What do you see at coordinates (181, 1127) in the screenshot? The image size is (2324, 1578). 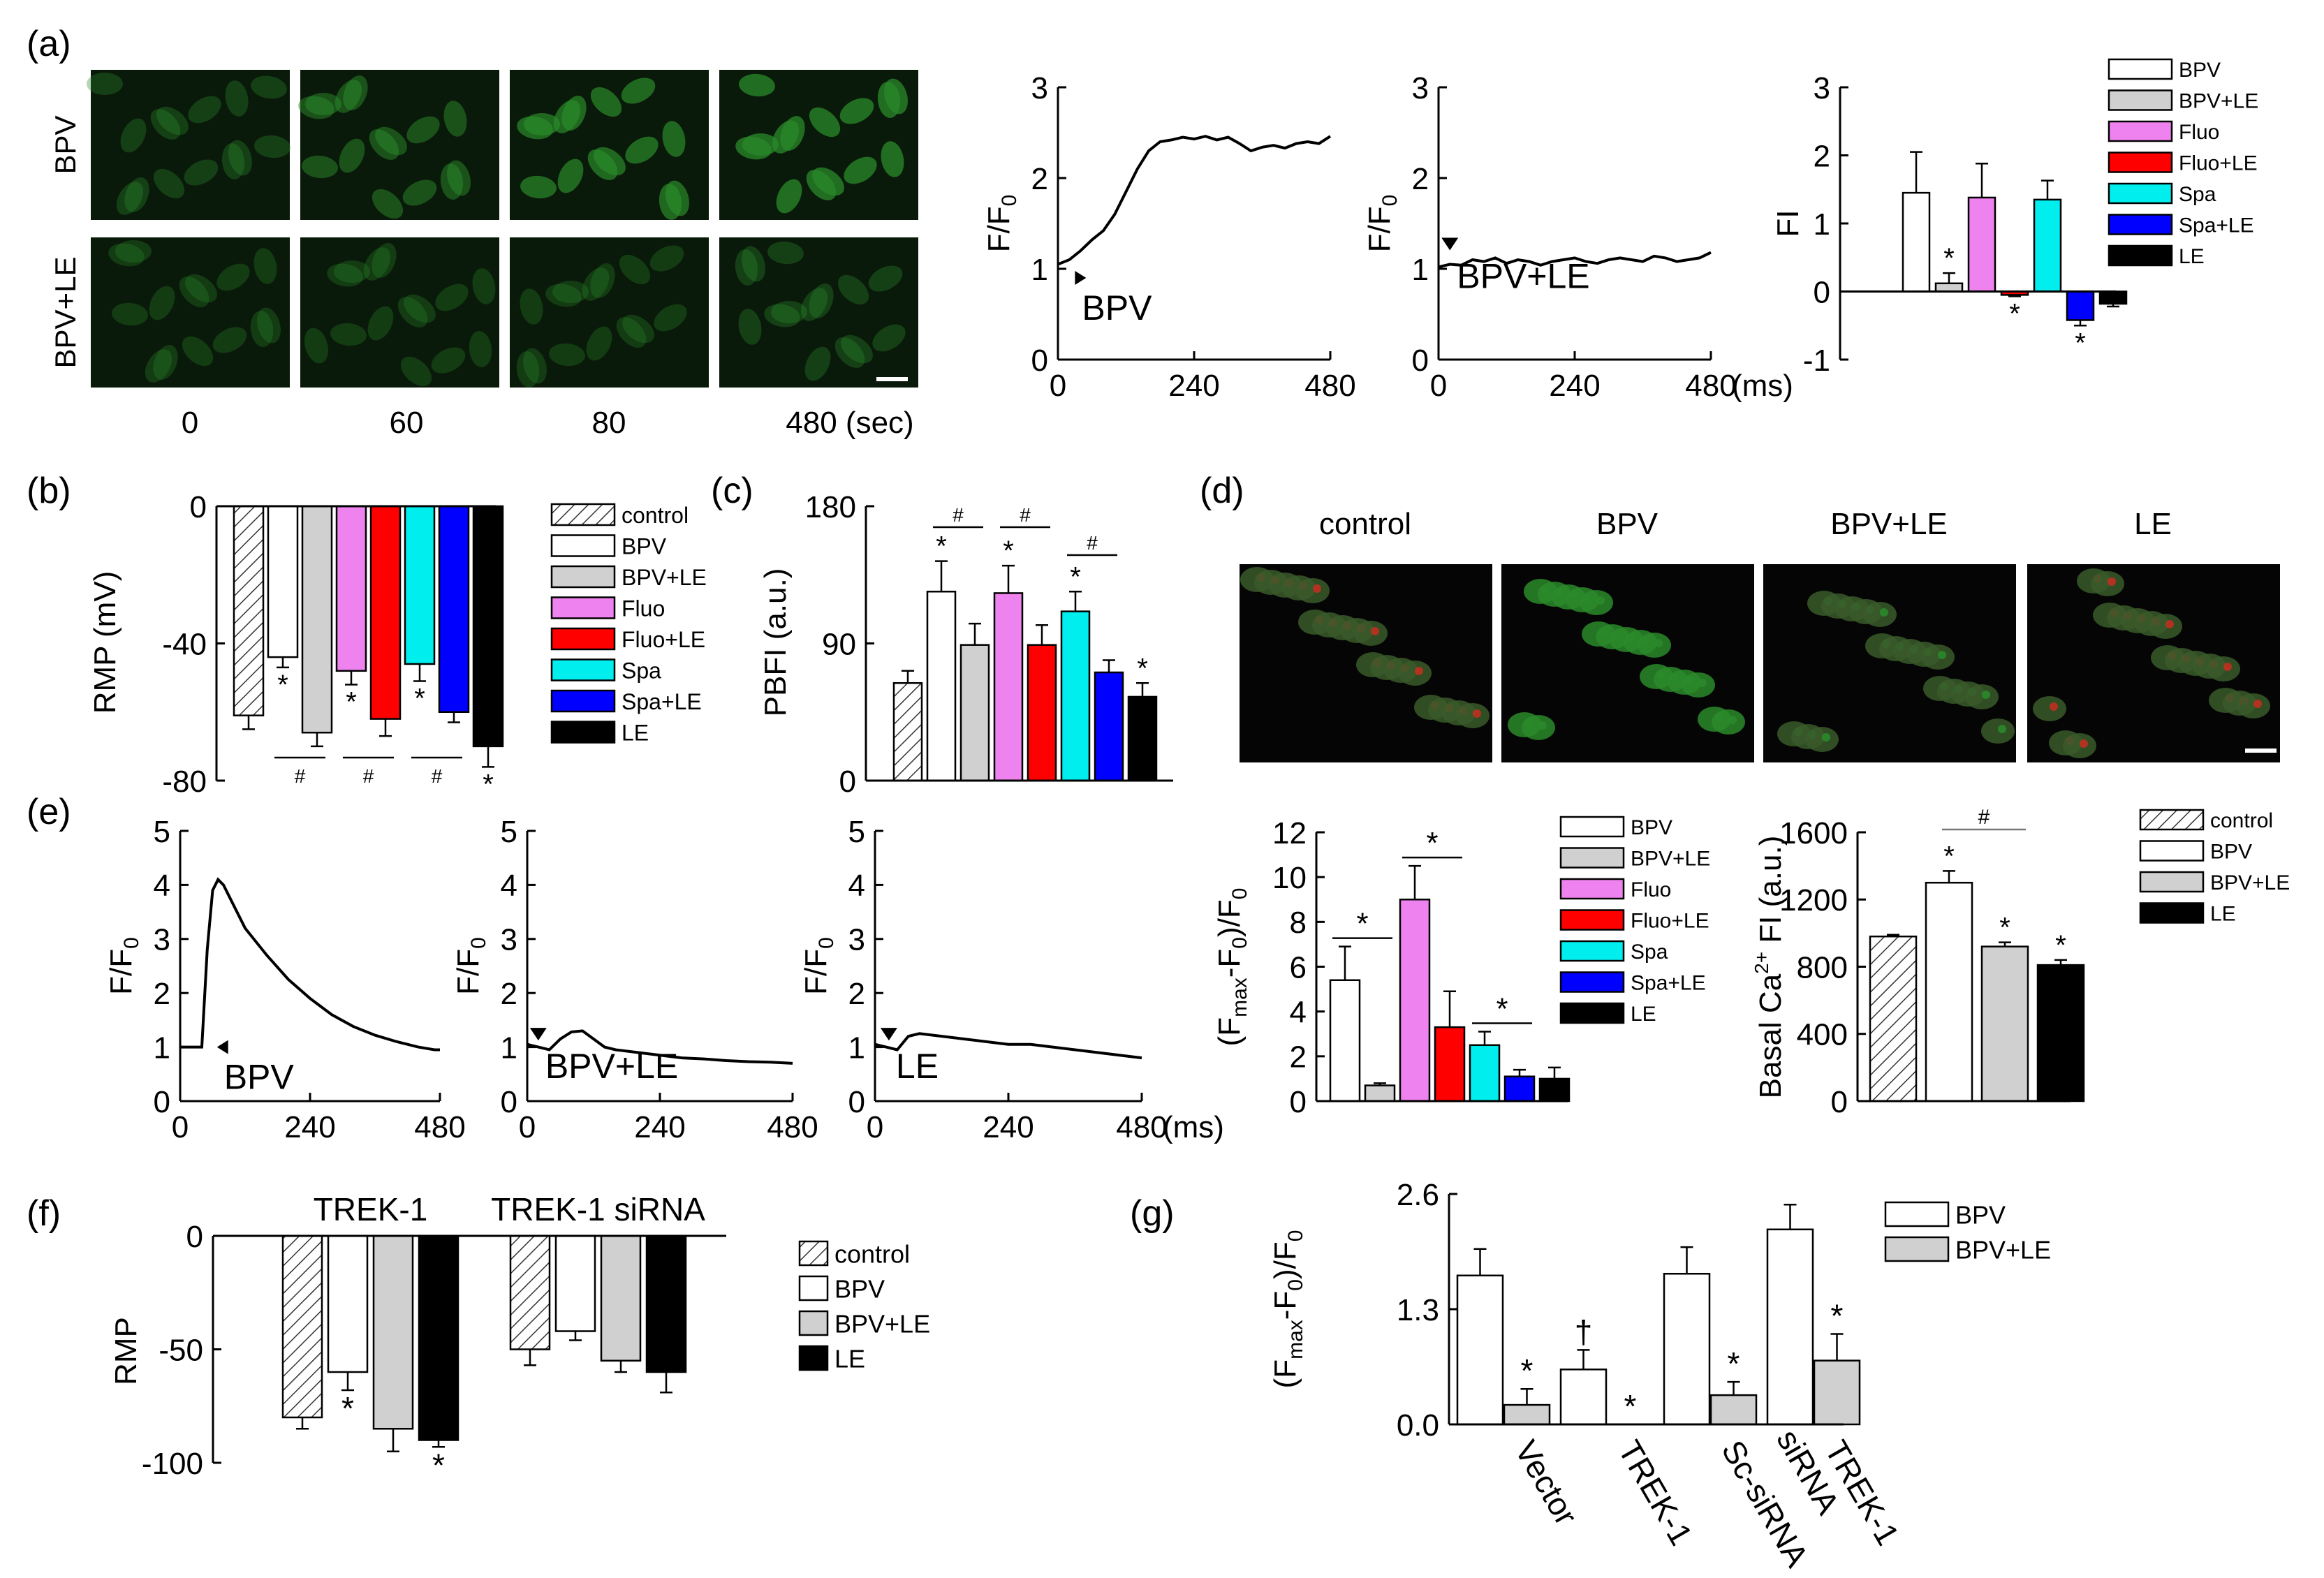 I see `x-tick-label: 0` at bounding box center [181, 1127].